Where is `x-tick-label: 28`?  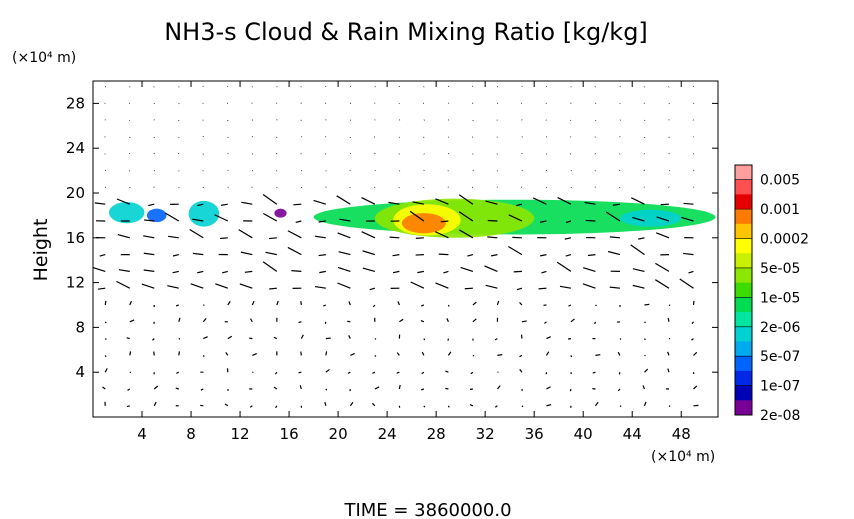
x-tick-label: 28 is located at coordinates (436, 434).